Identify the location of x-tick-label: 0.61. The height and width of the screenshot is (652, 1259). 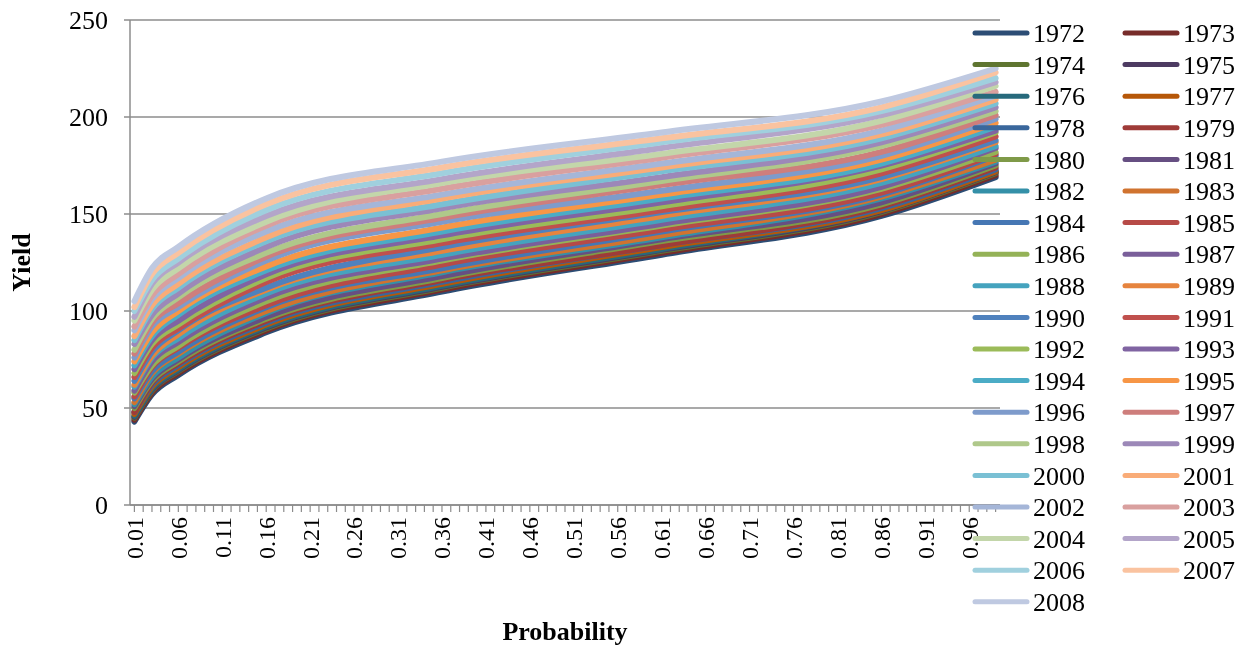
(662, 538).